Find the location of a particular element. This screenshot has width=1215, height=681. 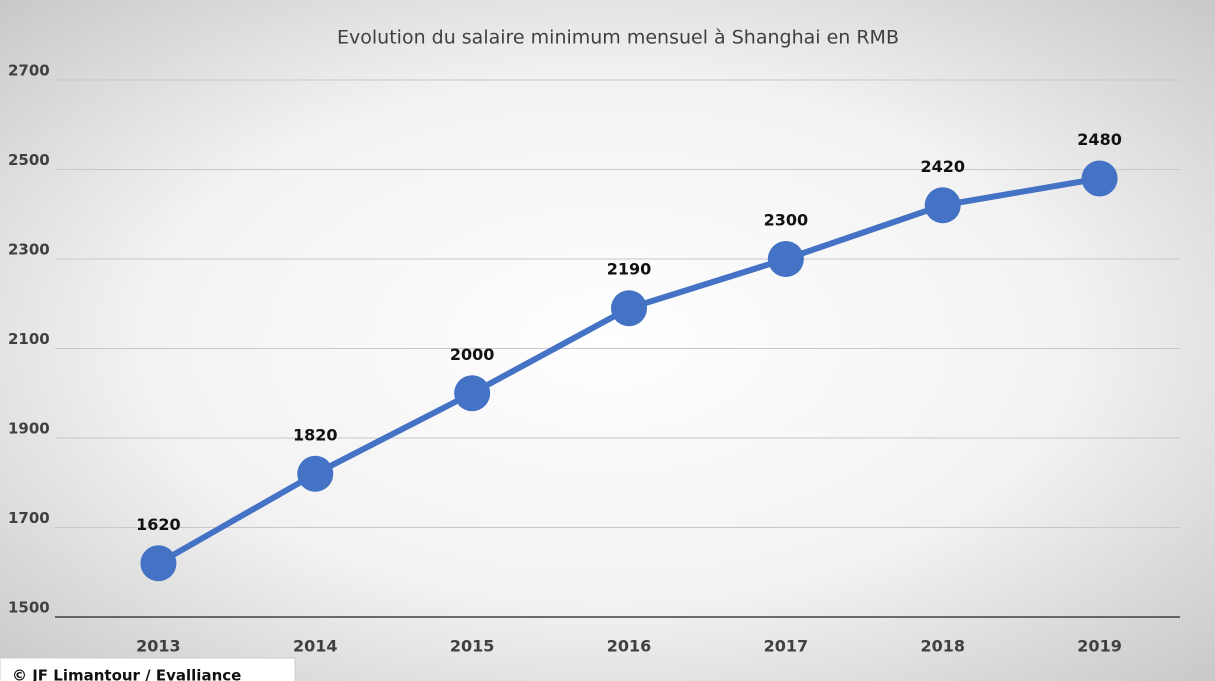

x-tick-label: 2016 is located at coordinates (629, 646).